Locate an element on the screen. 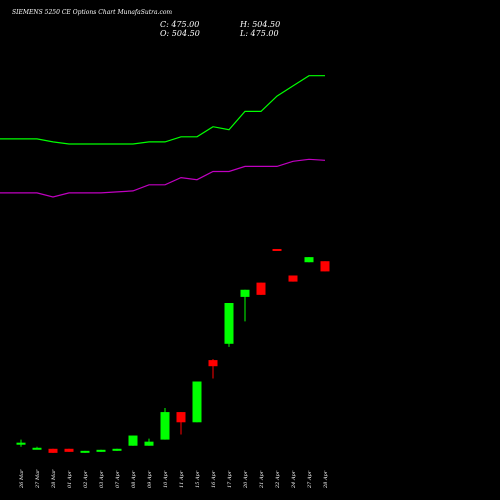  x-tick-label: 16 Apr is located at coordinates (214, 479).